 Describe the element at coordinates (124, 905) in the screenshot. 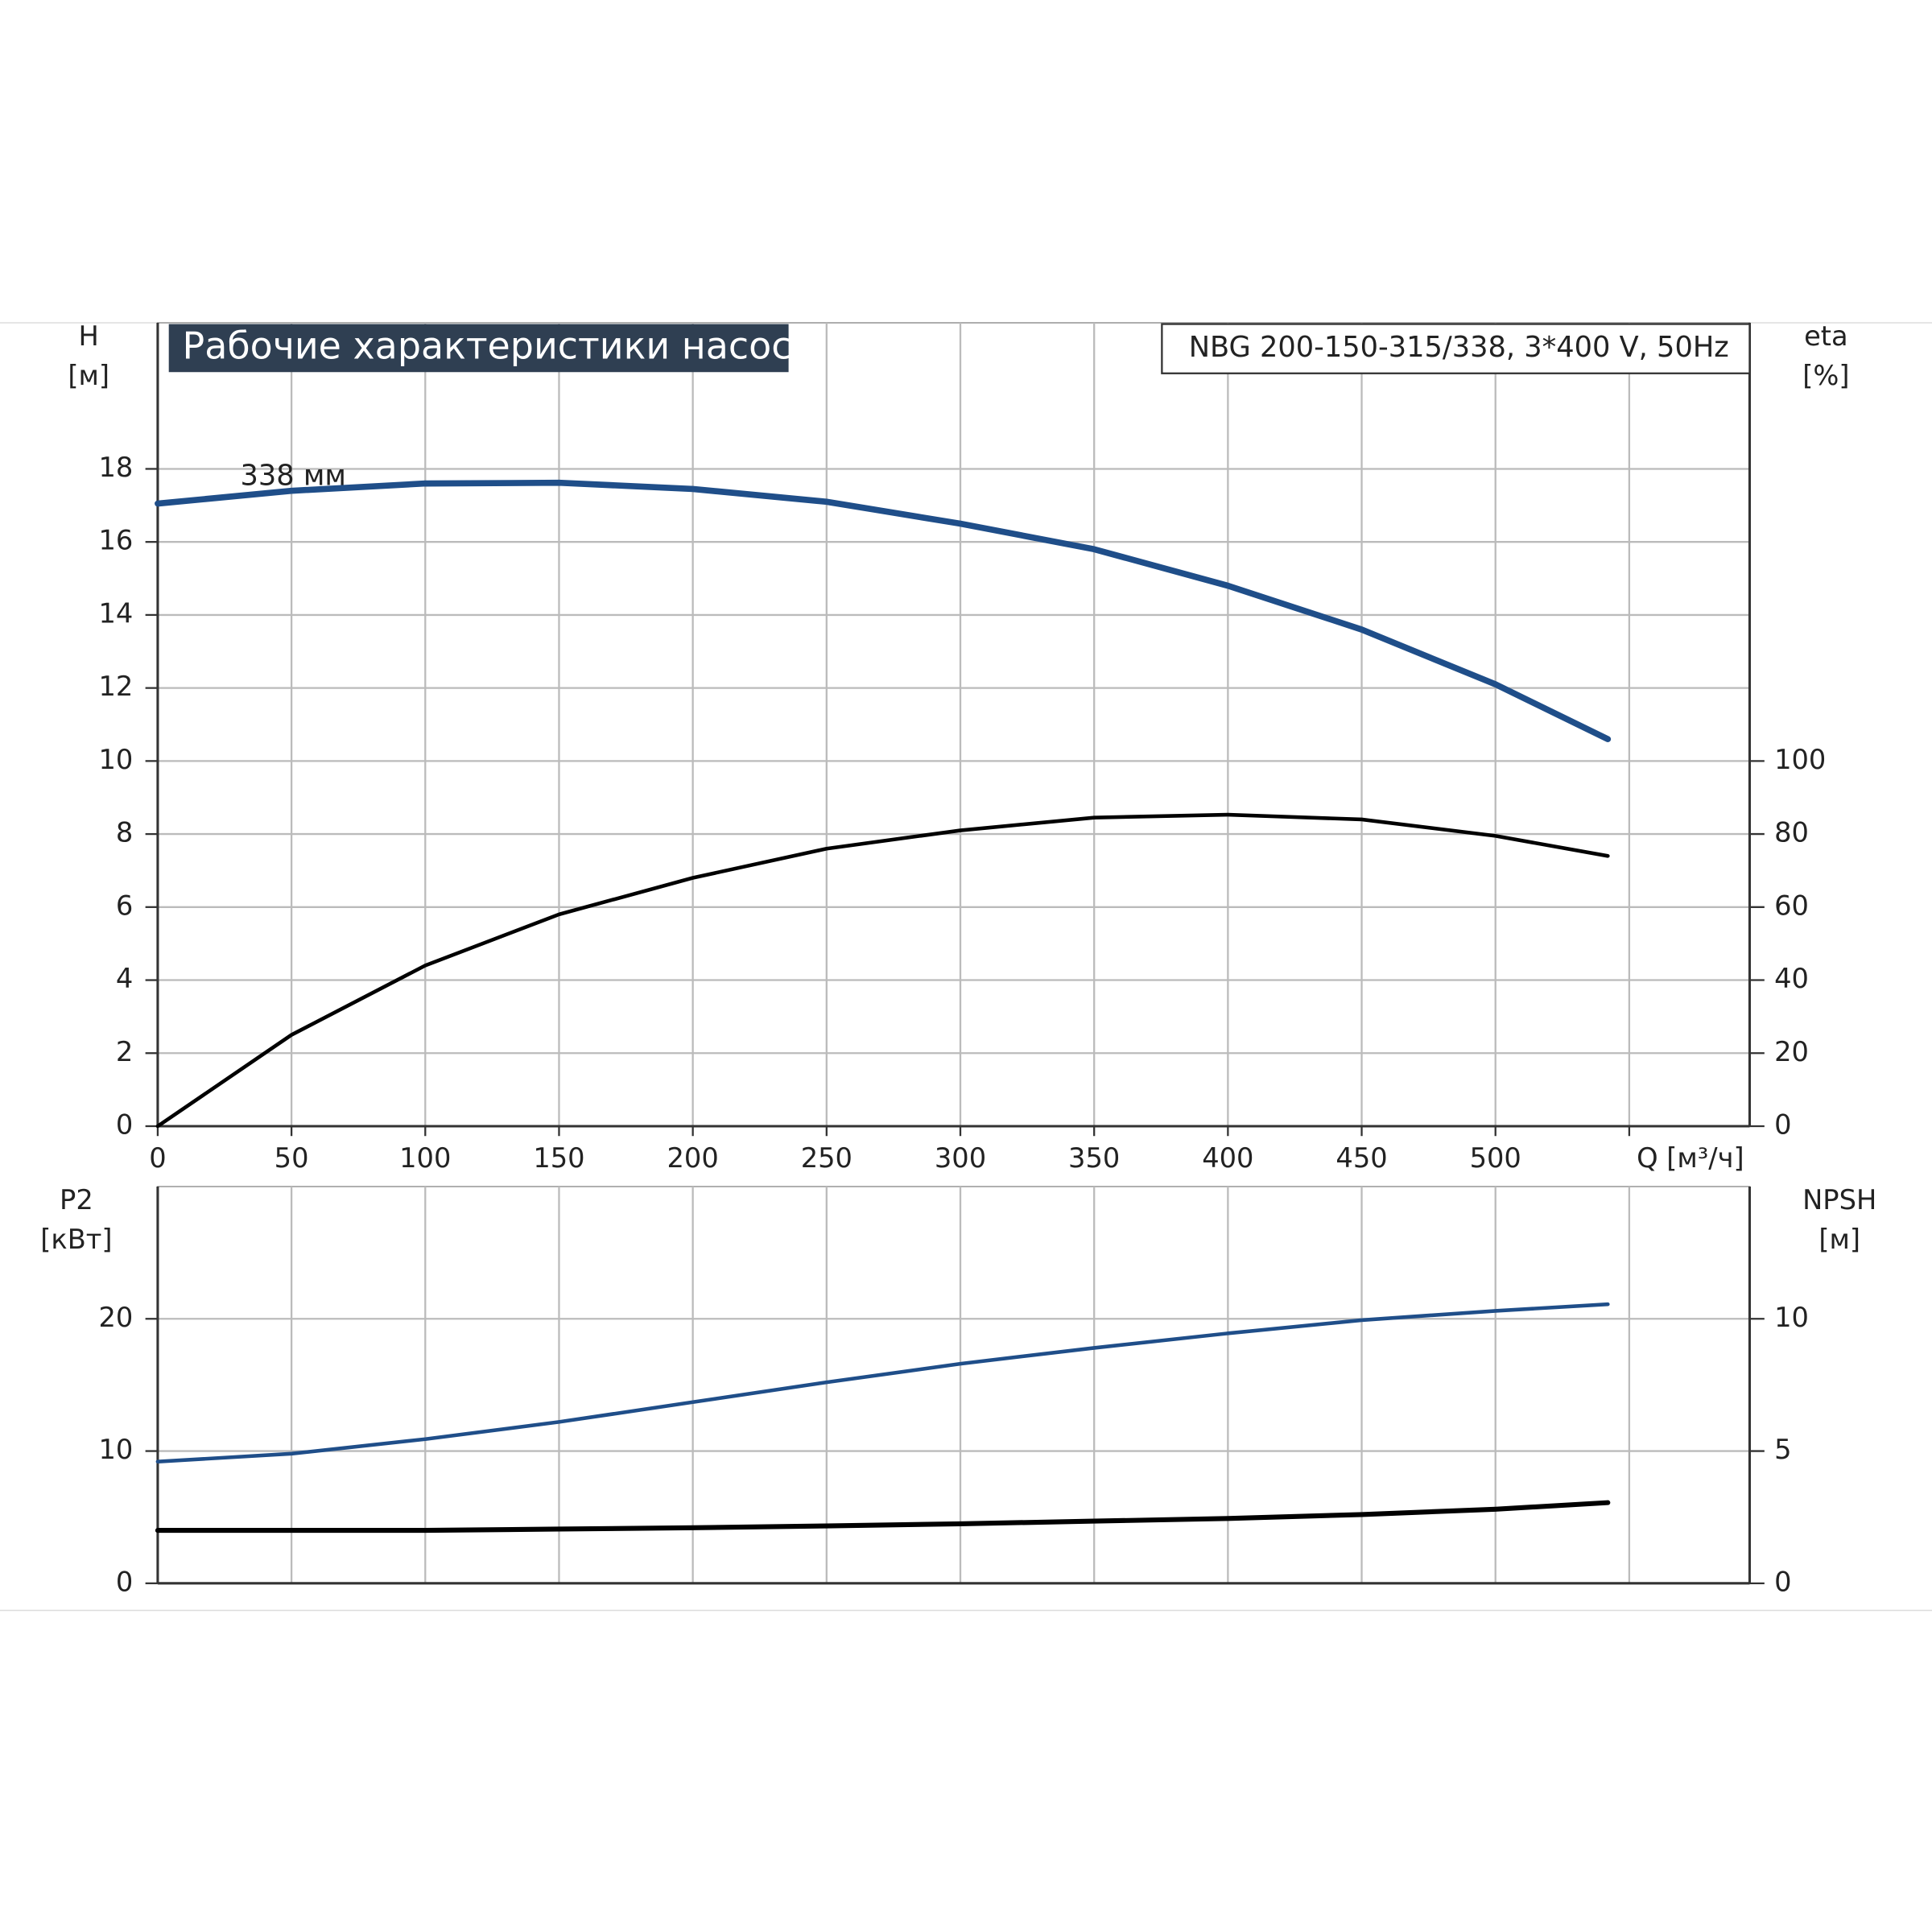

I see `y-tick-label: 6` at that location.